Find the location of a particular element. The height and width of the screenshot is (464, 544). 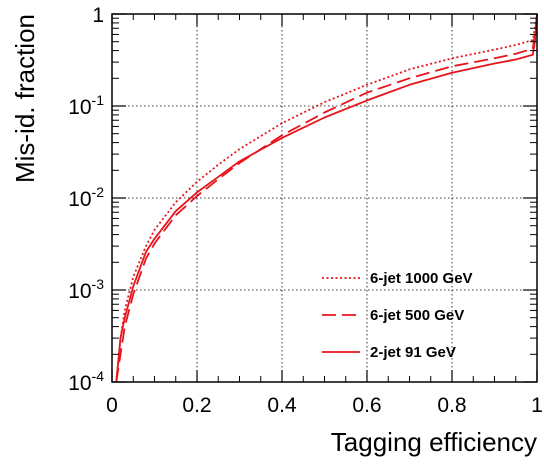

x-axis-title: Tagging efficiency is located at coordinates (434, 442).